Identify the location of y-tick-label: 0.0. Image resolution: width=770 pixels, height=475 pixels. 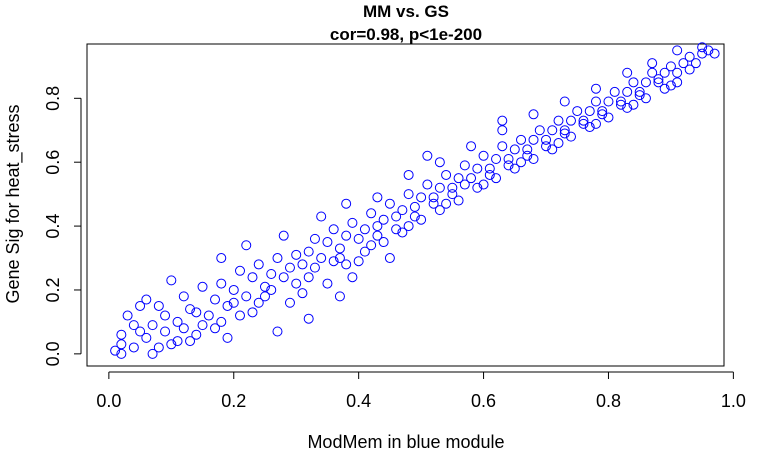
(53, 353).